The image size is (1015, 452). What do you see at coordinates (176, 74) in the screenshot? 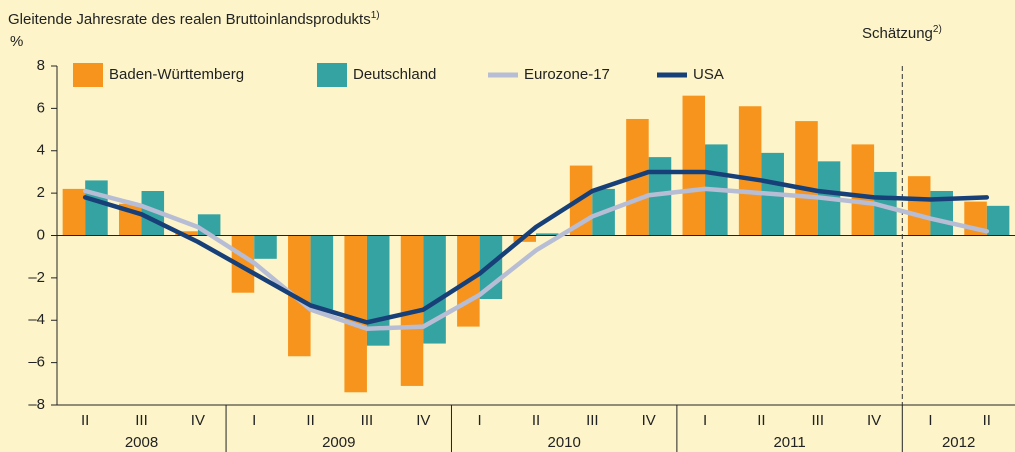
I see `legend-label: Baden-Württemberg` at bounding box center [176, 74].